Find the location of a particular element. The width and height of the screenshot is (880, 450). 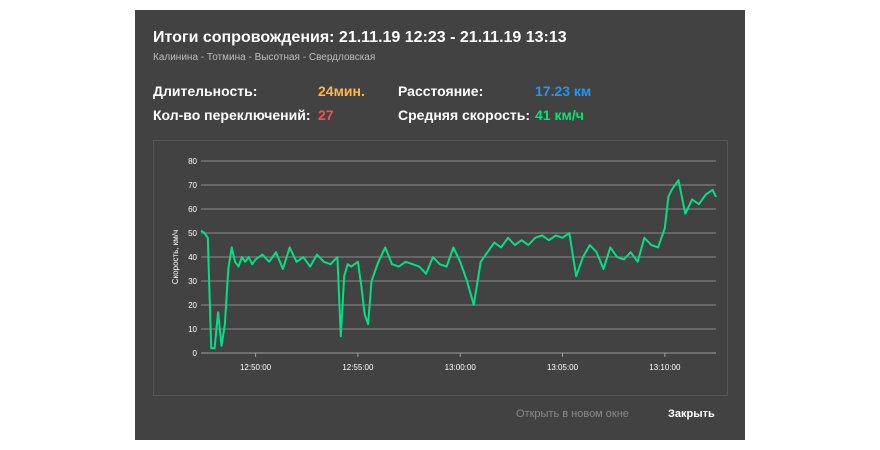

distance-value: 17.23 км is located at coordinates (563, 91).